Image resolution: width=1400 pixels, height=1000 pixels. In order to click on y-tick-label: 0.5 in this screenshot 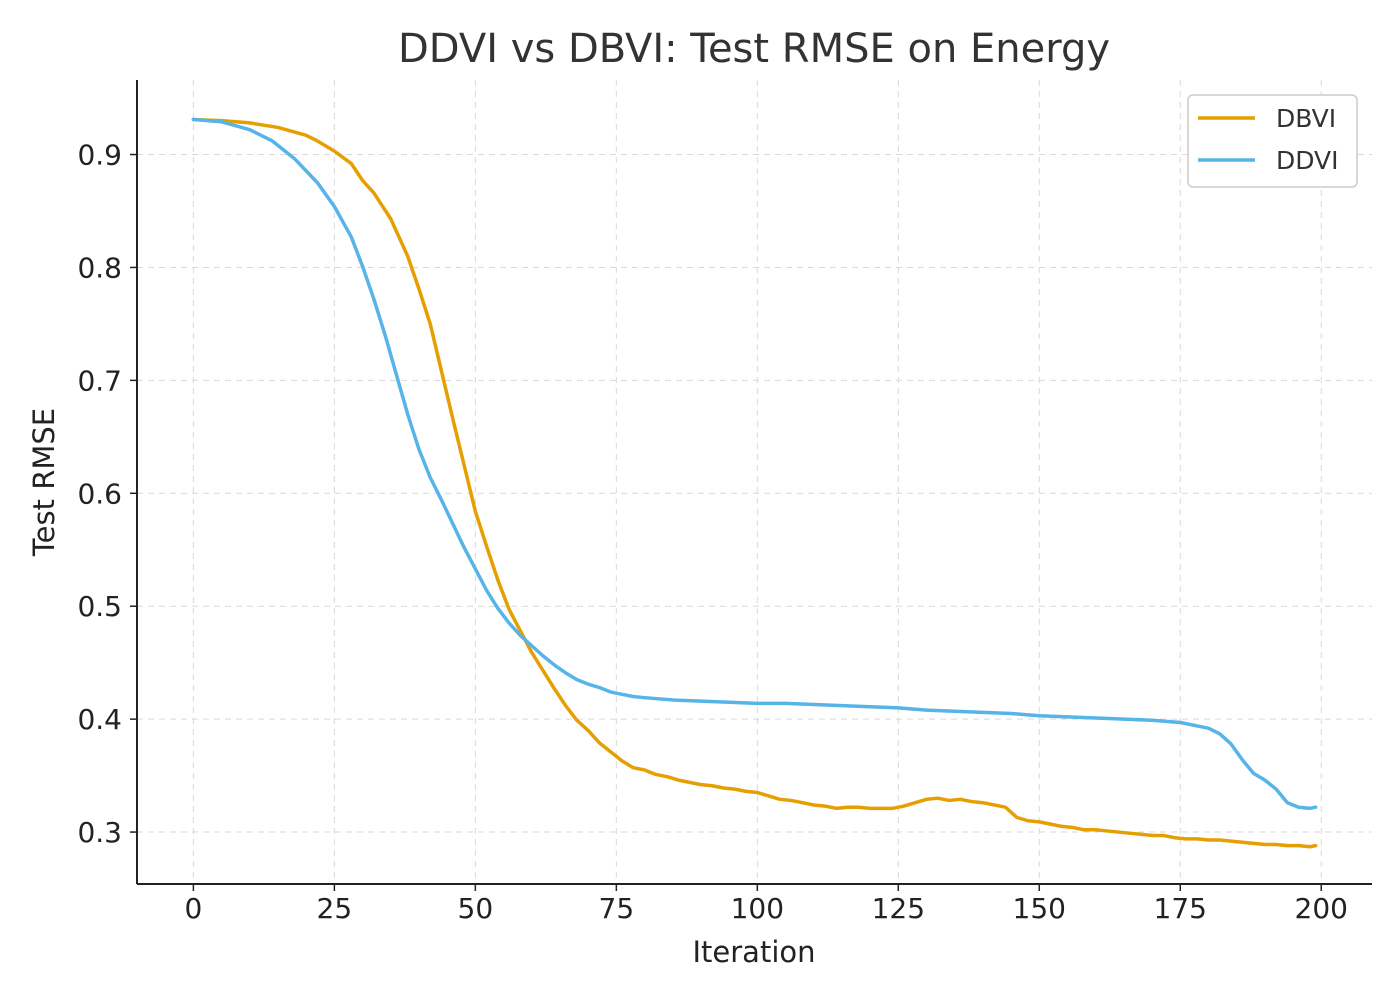, I will do `click(99, 606)`.